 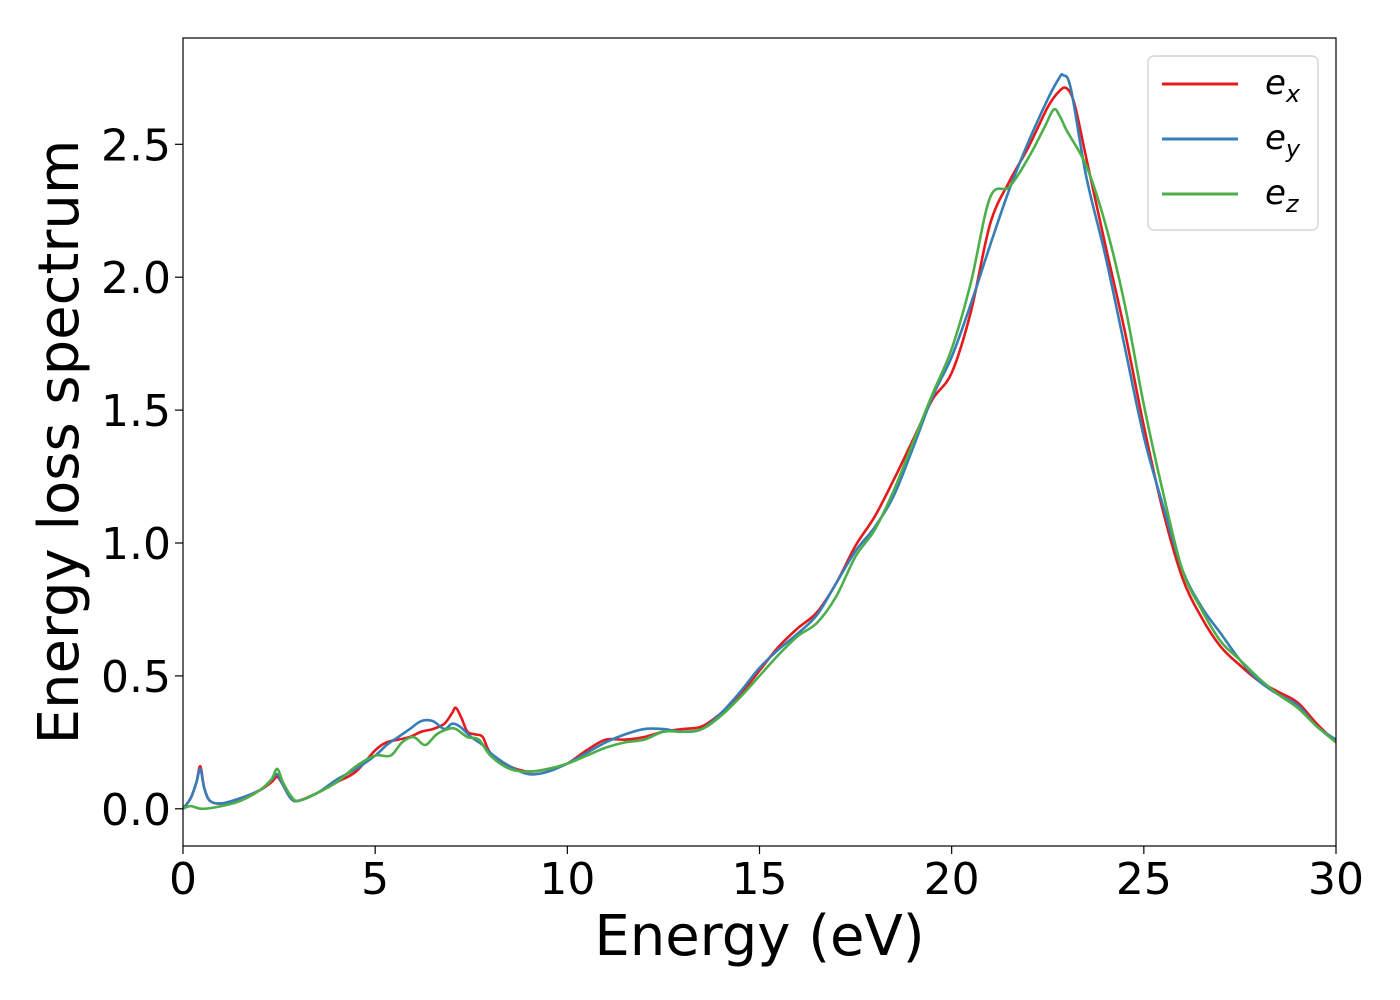 What do you see at coordinates (1282, 195) in the screenshot?
I see `legend-label-z: ez` at bounding box center [1282, 195].